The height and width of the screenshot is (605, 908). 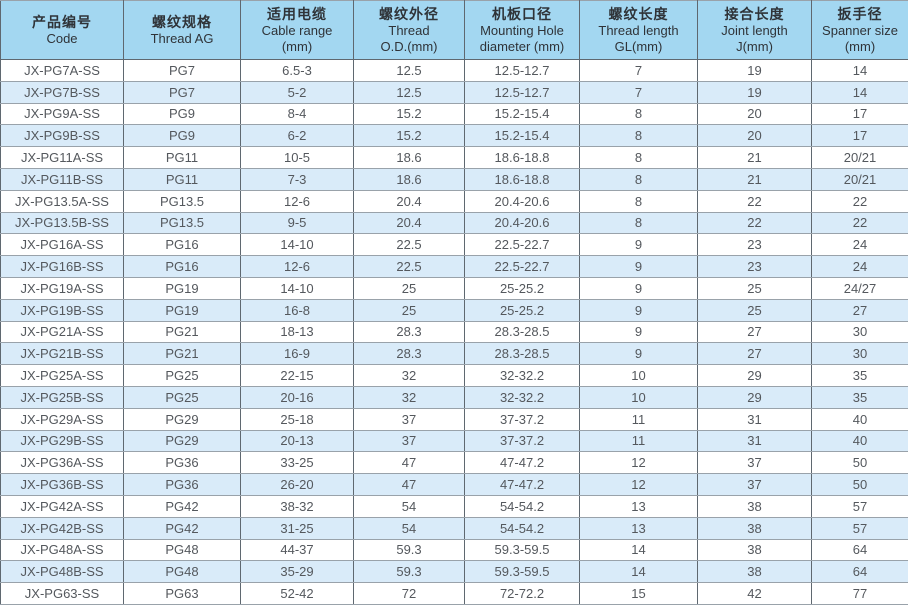 I want to click on column-header-en: Mounting Hole, so click(x=522, y=30).